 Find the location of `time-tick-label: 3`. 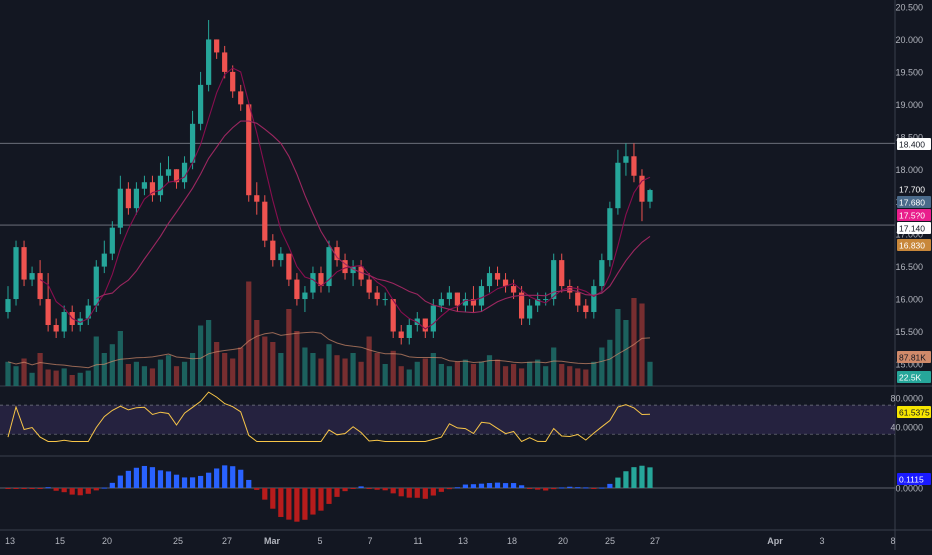

time-tick-label: 3 is located at coordinates (821, 541).